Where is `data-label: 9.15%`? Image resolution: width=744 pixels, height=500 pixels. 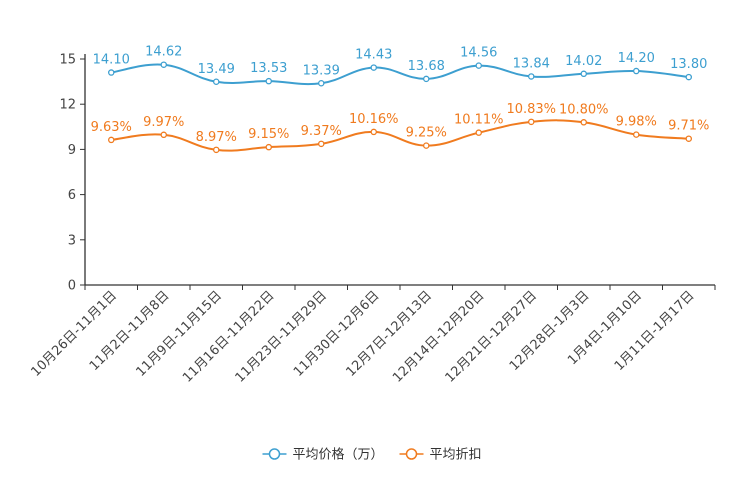
data-label: 9.15% is located at coordinates (268, 134).